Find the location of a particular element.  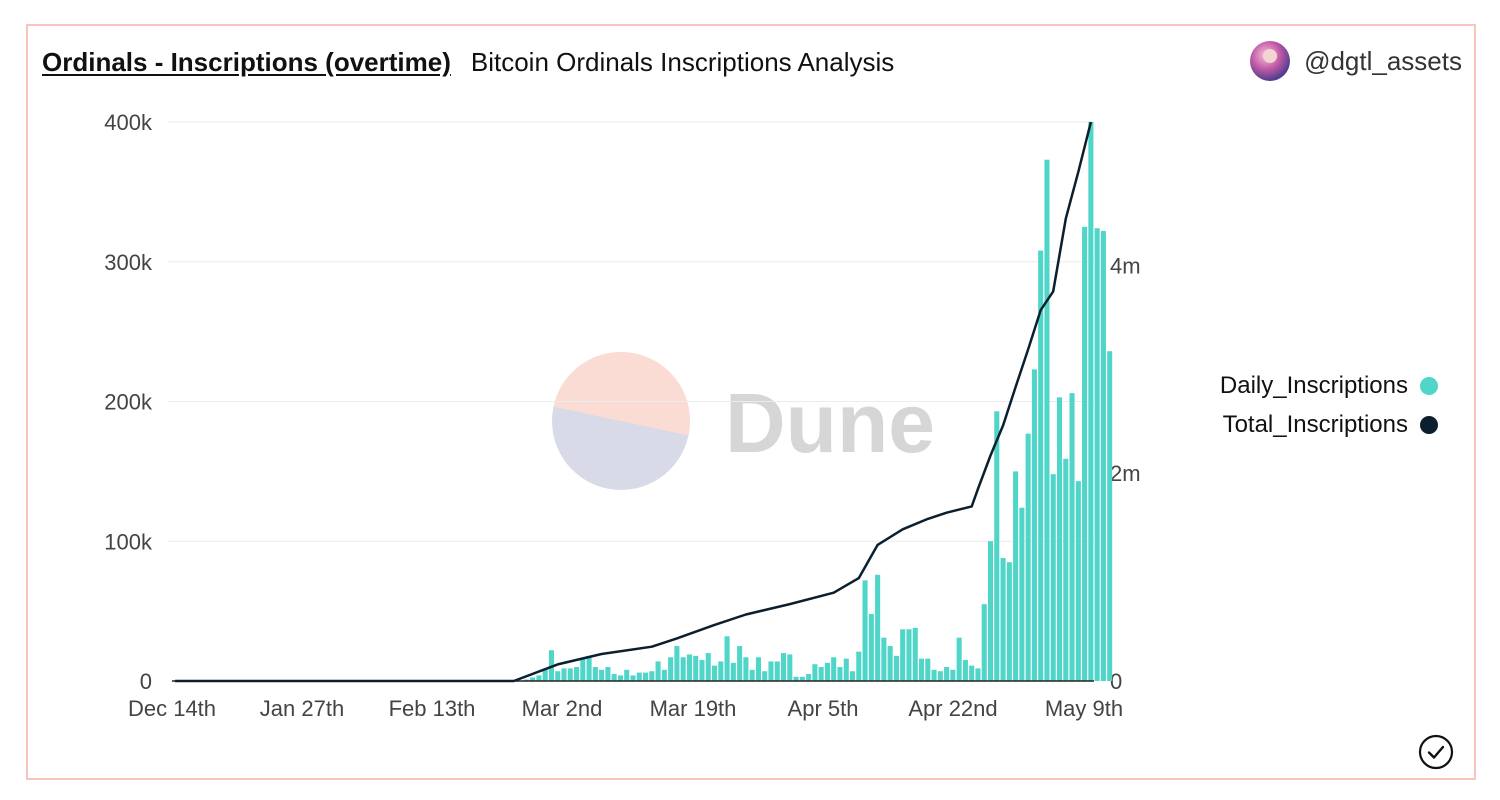

legend-label-daily: Daily_Inscriptions is located at coordinates (1313, 385).